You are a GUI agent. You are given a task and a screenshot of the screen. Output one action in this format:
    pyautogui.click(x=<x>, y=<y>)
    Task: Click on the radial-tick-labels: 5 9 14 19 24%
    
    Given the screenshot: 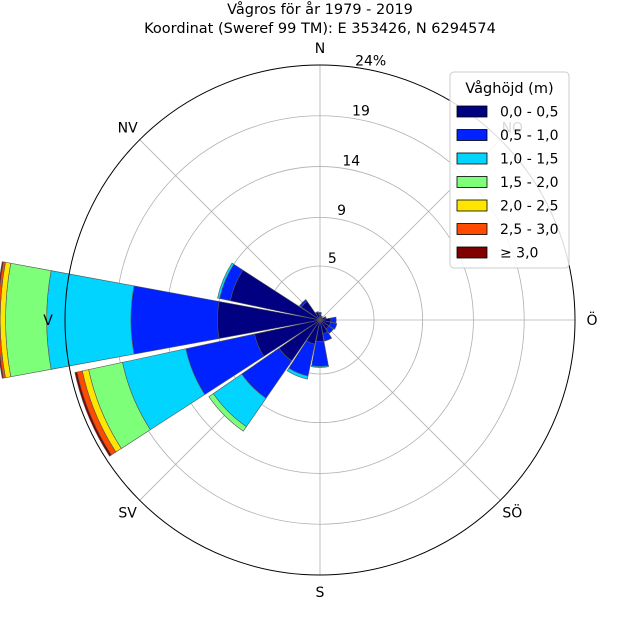 What is the action you would take?
    pyautogui.click(x=357, y=160)
    